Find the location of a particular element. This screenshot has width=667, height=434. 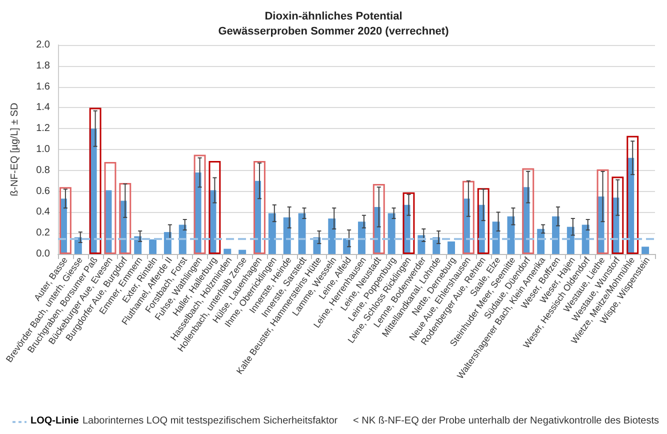

y-tick-label: 1.4 is located at coordinates (43, 108).